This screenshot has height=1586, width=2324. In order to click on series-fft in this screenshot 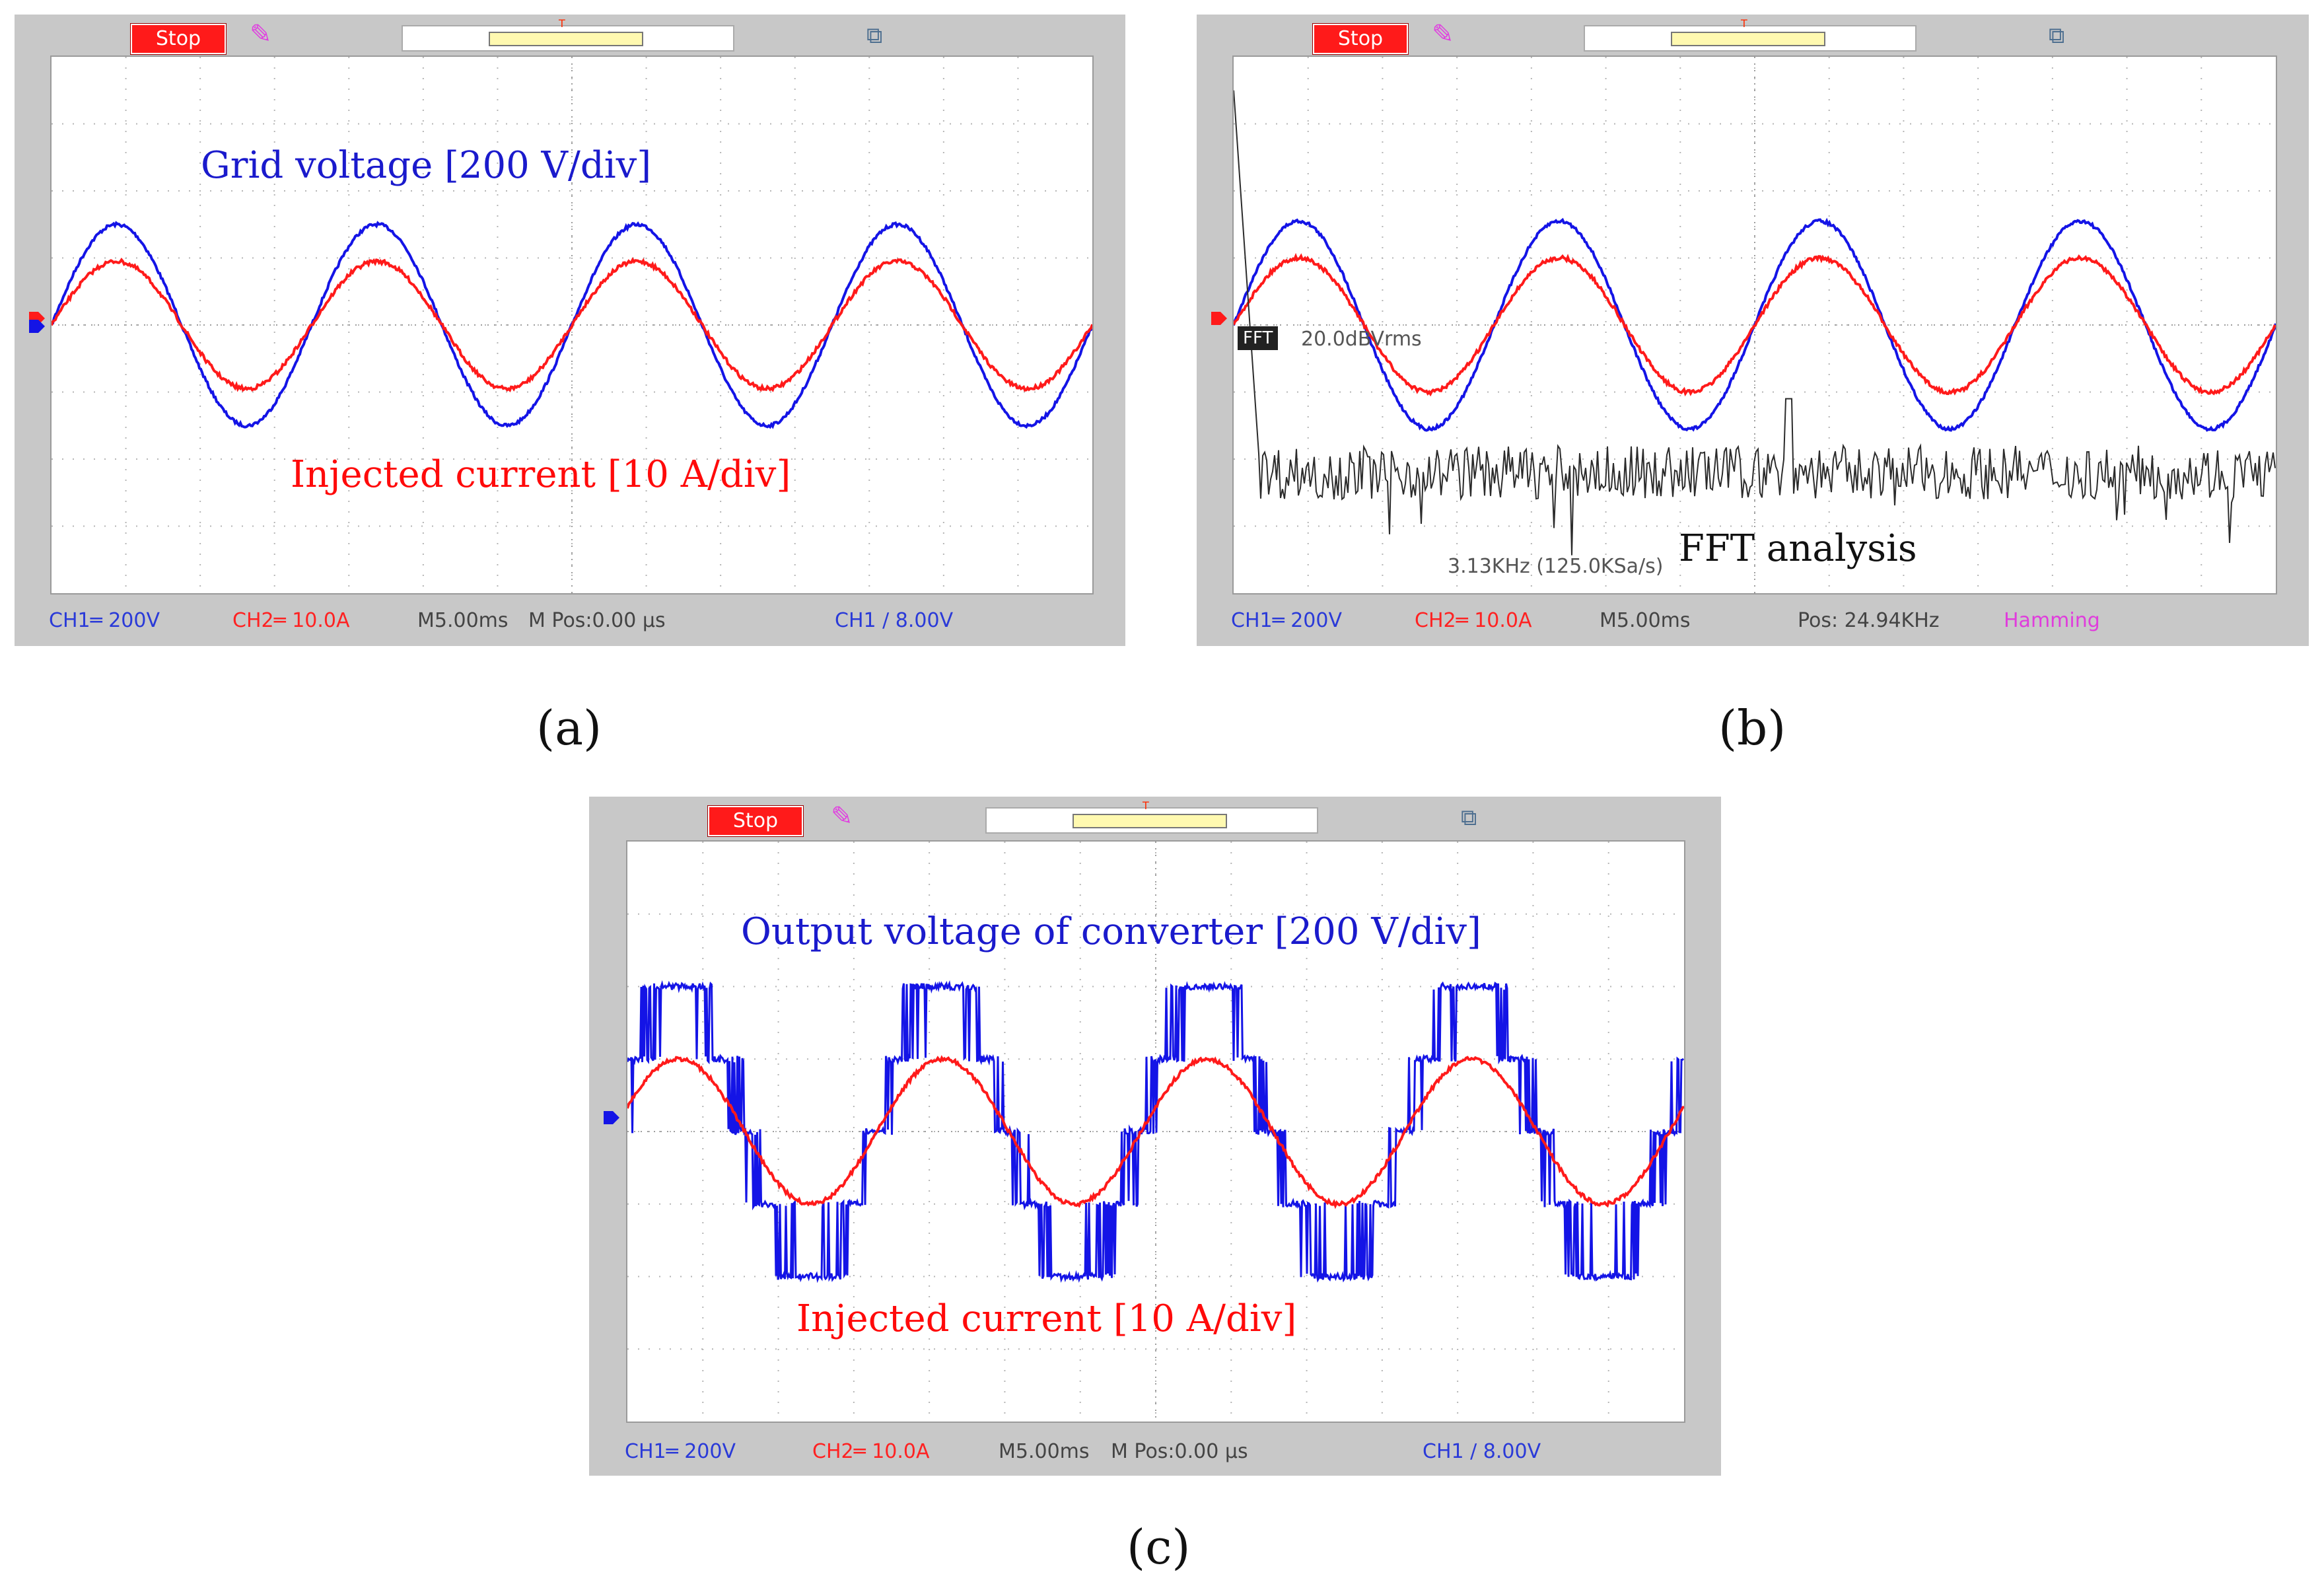, I will do `click(1755, 323)`.